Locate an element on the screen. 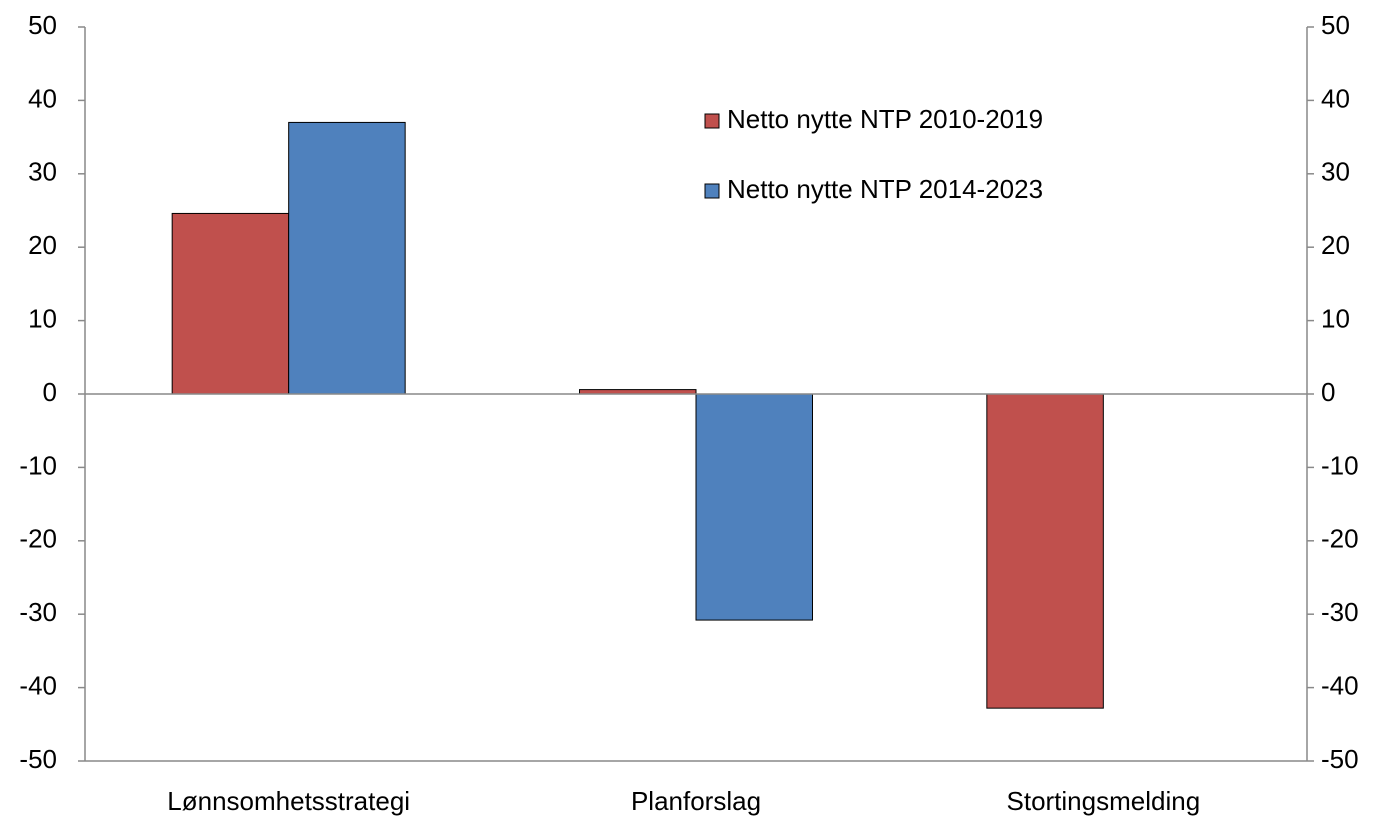  y-tick-label: -50 is located at coordinates (38, 759).